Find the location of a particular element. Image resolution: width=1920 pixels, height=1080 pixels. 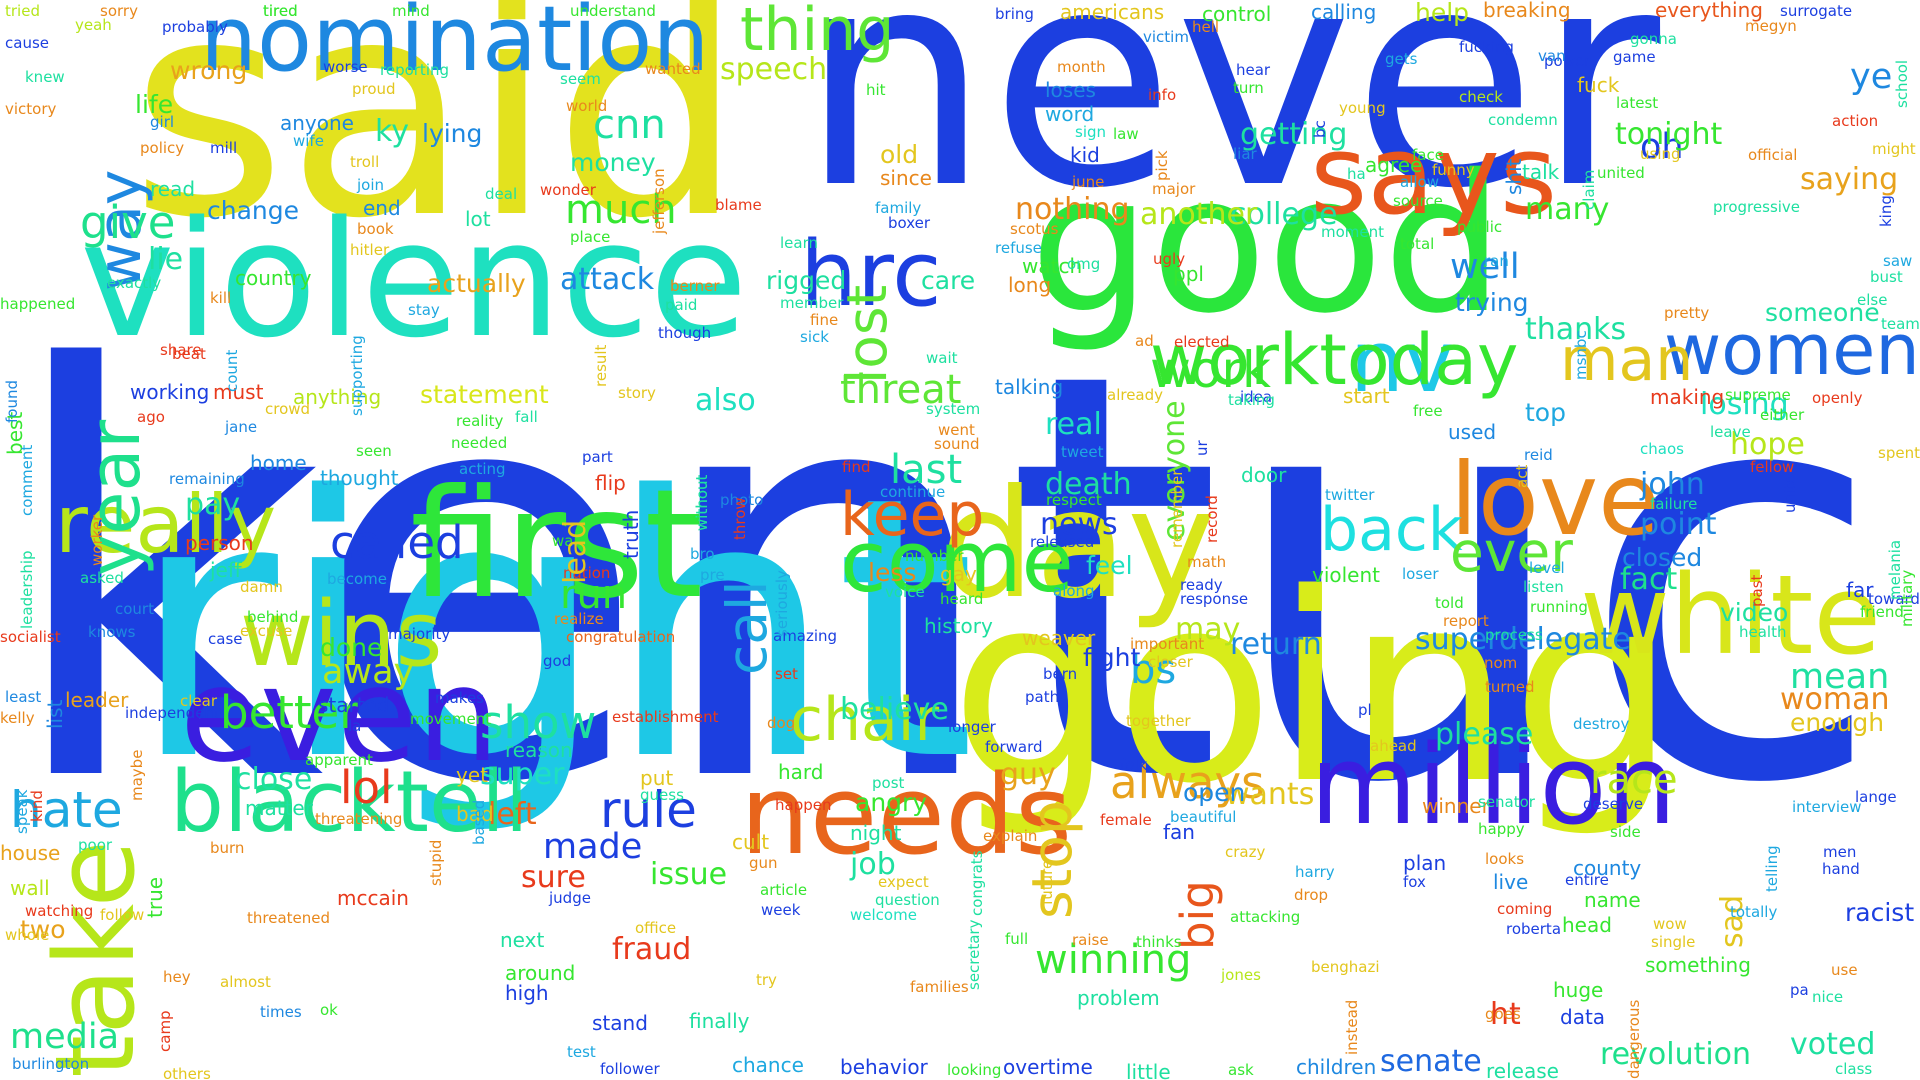

cloud-word: kill is located at coordinates (221, 298).